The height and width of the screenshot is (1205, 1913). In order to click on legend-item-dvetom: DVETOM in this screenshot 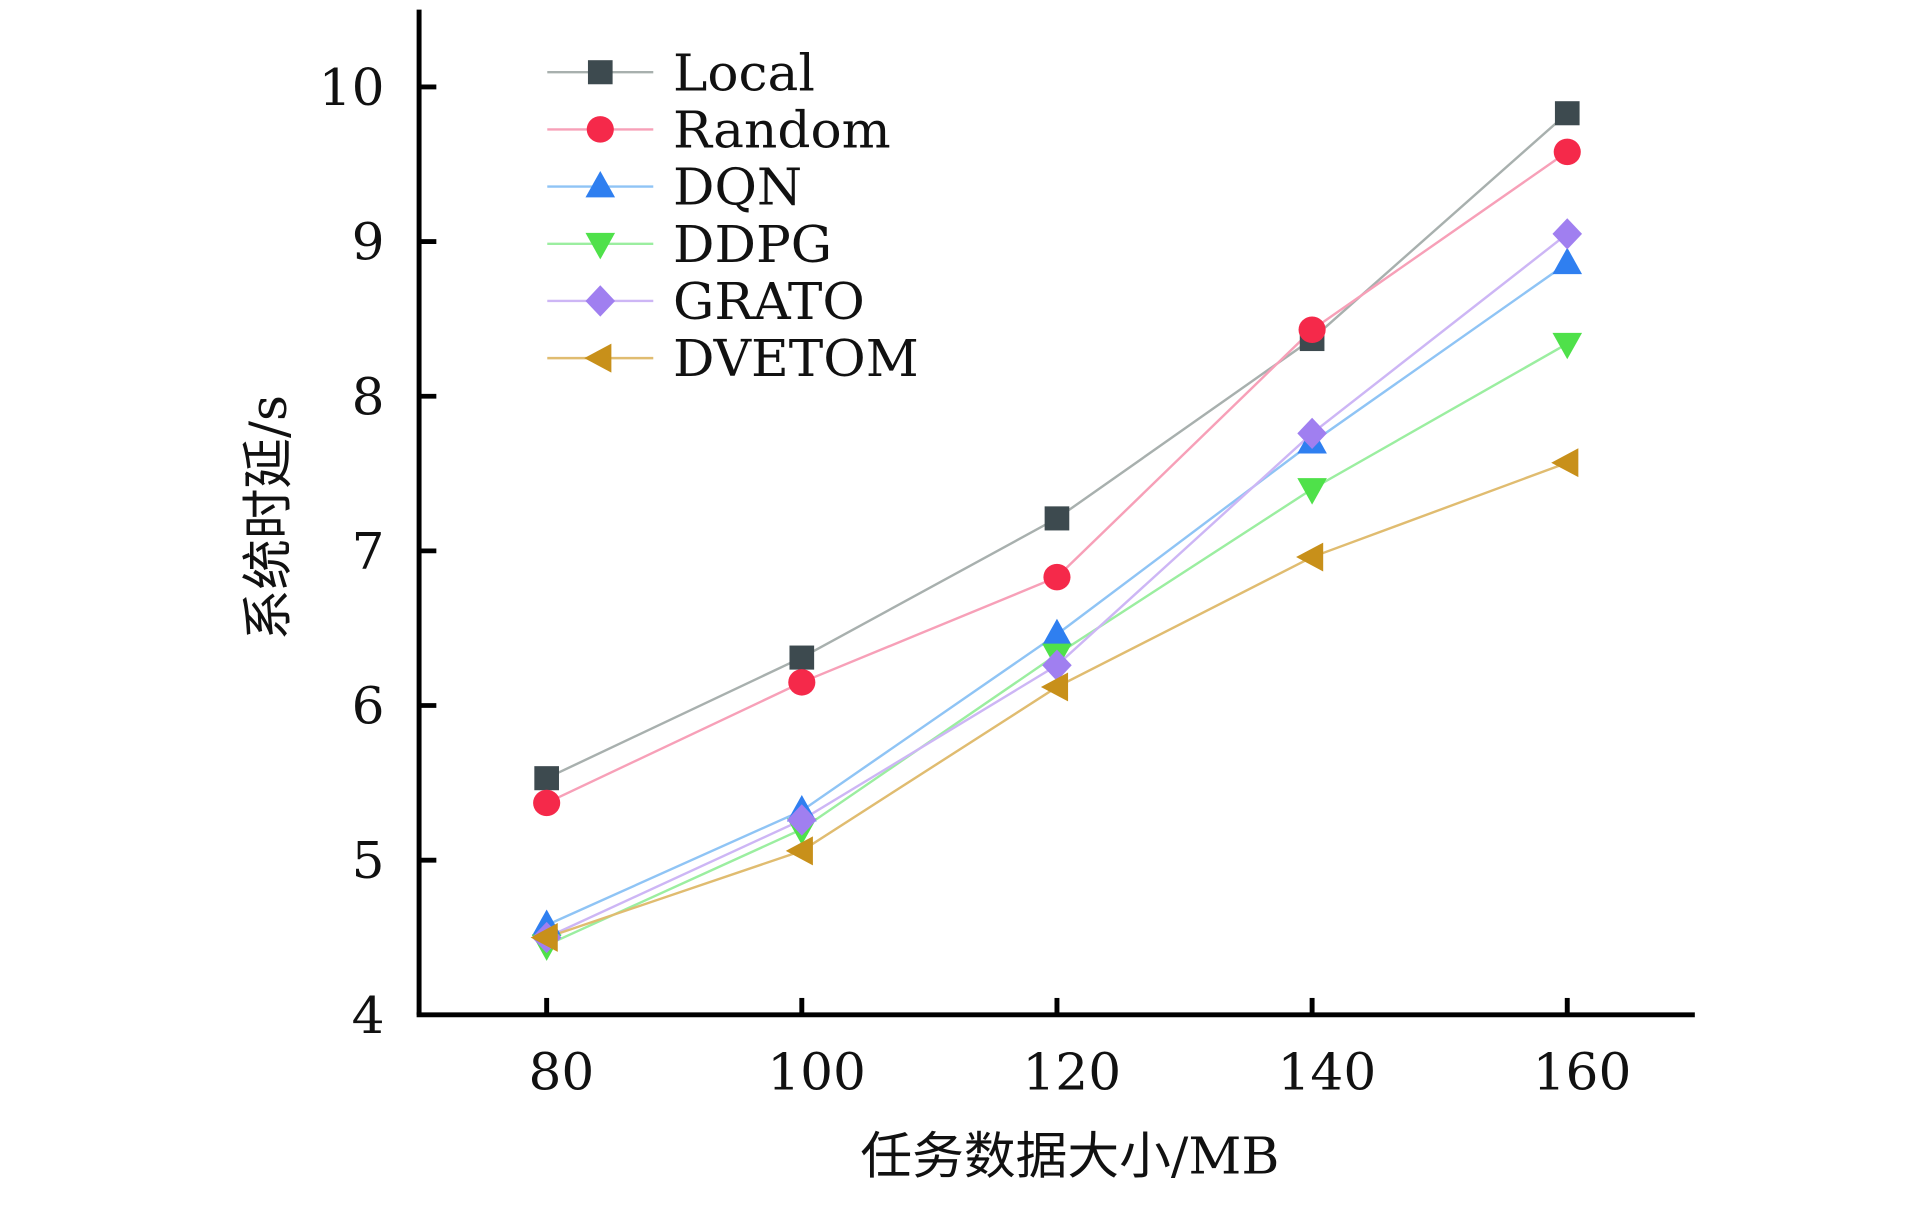, I will do `click(733, 360)`.